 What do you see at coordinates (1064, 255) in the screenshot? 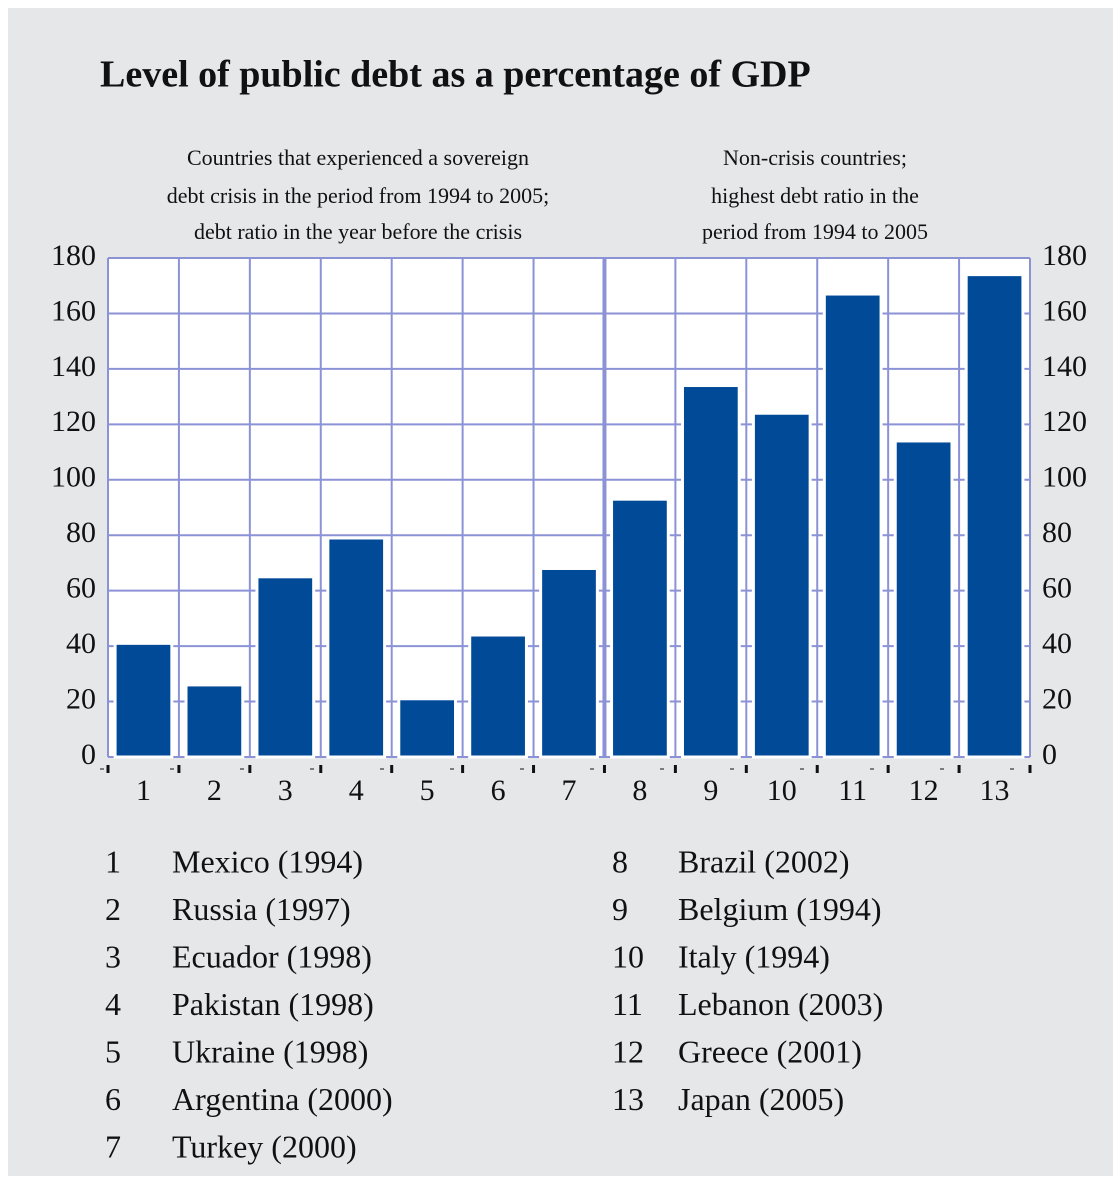
I see `y2-tick-label: 180` at bounding box center [1064, 255].